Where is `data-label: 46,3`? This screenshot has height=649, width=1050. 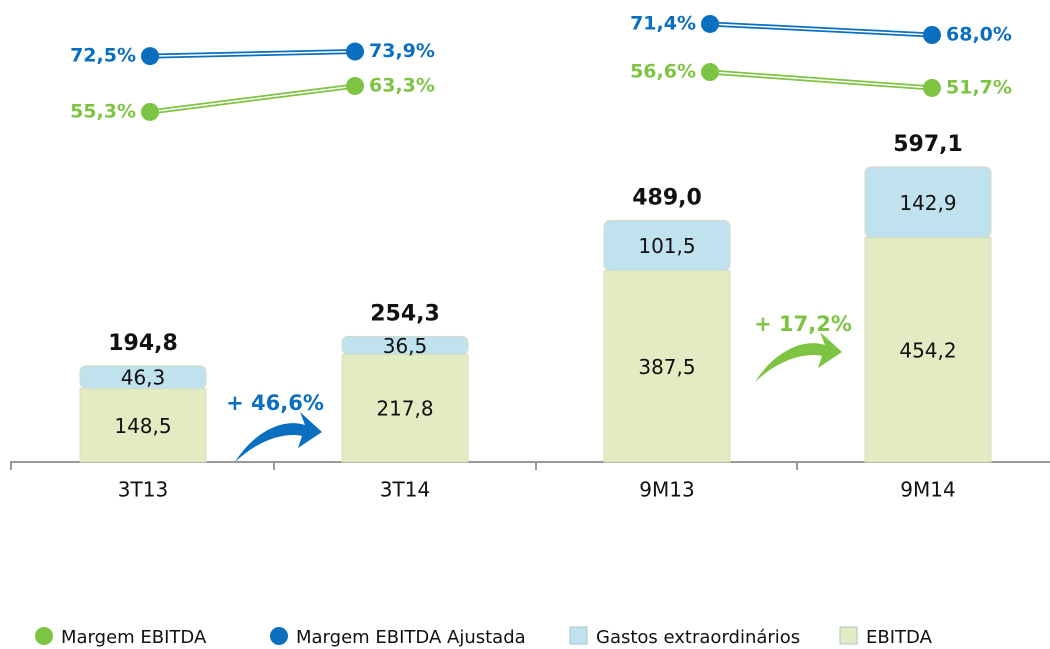
data-label: 46,3 is located at coordinates (143, 378).